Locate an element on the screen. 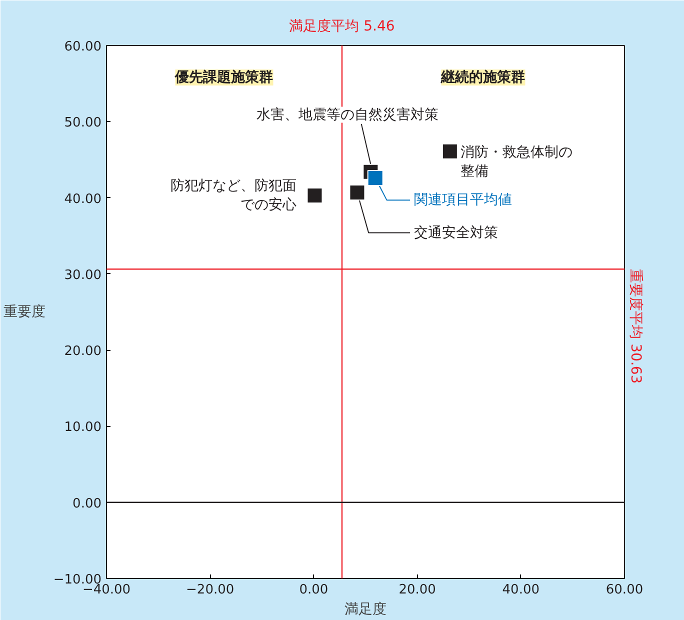  y-axis-title: 重要度 is located at coordinates (24, 312).